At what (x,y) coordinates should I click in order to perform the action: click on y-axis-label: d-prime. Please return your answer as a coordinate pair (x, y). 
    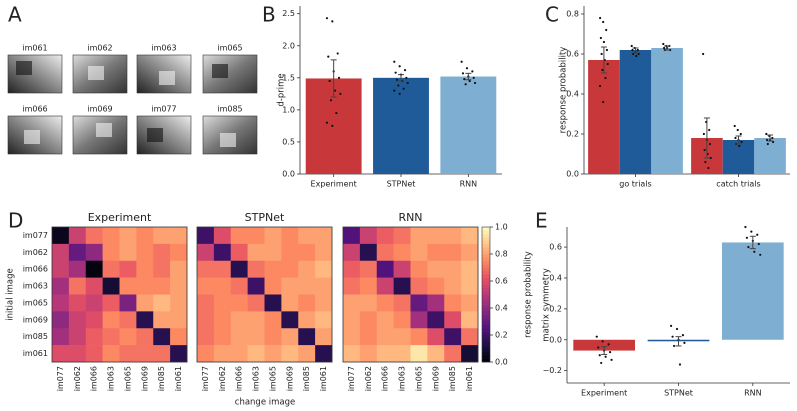
    Looking at the image, I should click on (282, 89).